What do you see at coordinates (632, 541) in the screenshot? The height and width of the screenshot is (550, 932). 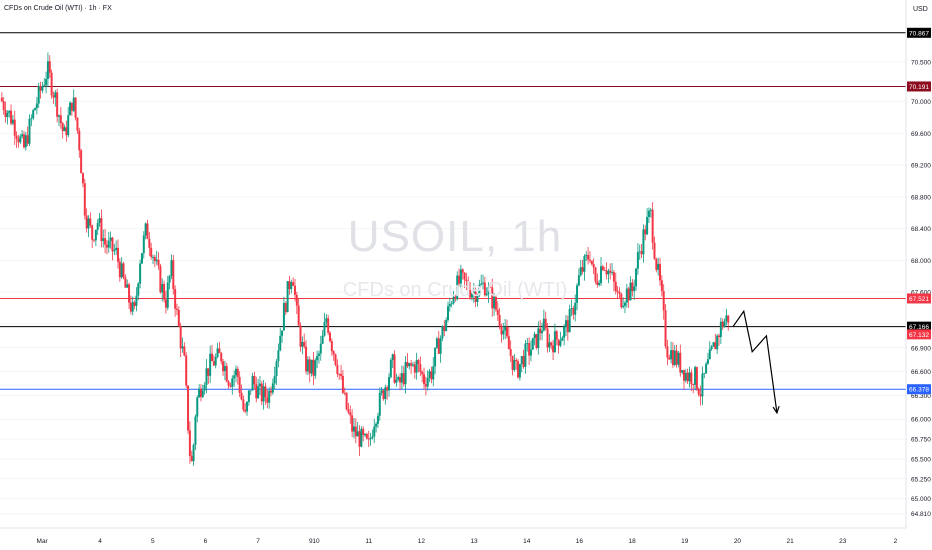 I see `x-tick-label: 18` at bounding box center [632, 541].